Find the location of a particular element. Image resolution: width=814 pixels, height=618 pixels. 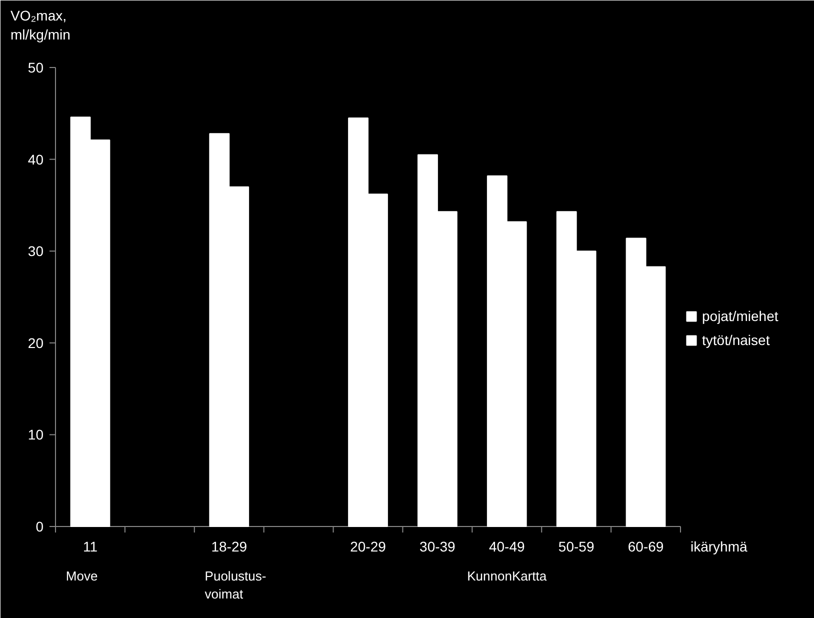

x-tick-label: 11 is located at coordinates (90, 546).